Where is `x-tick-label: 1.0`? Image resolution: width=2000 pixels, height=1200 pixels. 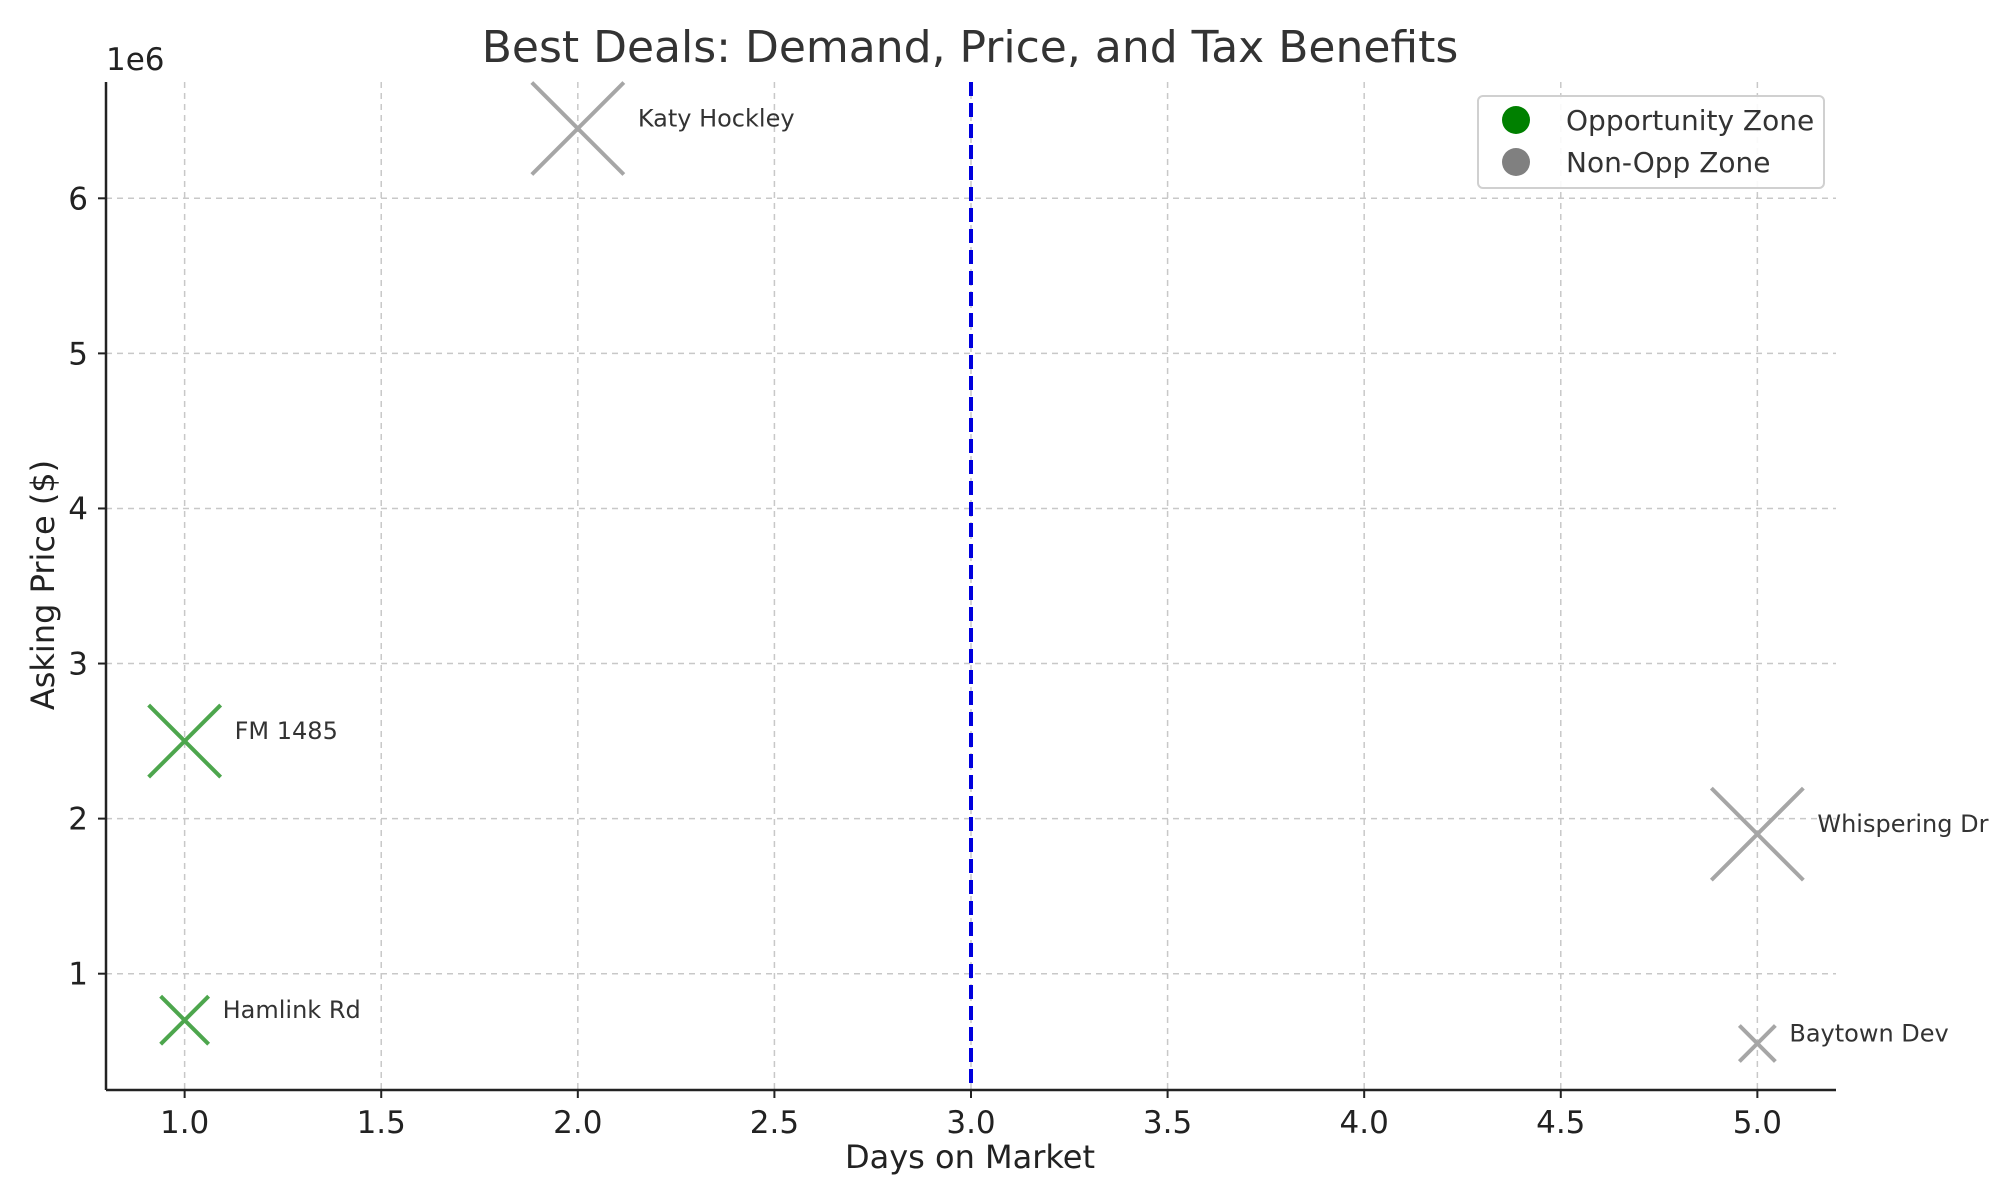
x-tick-label: 1.0 is located at coordinates (184, 1123).